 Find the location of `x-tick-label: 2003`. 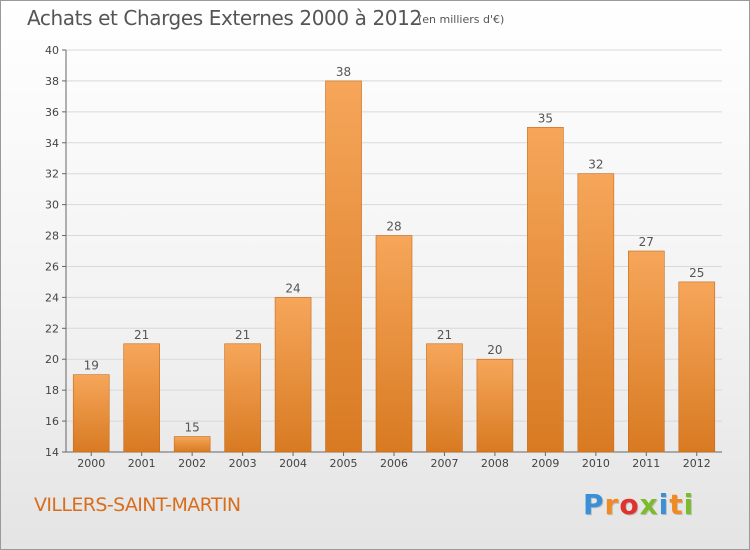

x-tick-label: 2003 is located at coordinates (243, 463).